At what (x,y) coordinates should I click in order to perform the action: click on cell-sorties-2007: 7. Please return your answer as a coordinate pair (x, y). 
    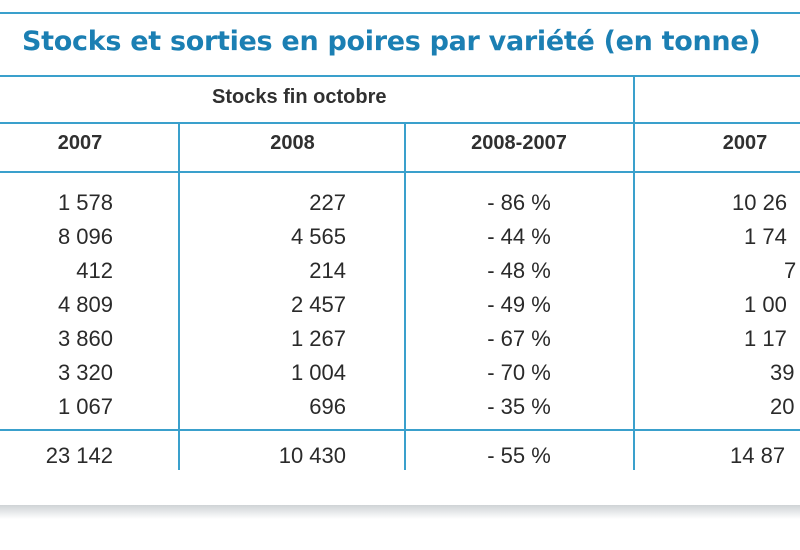
    Looking at the image, I should click on (790, 270).